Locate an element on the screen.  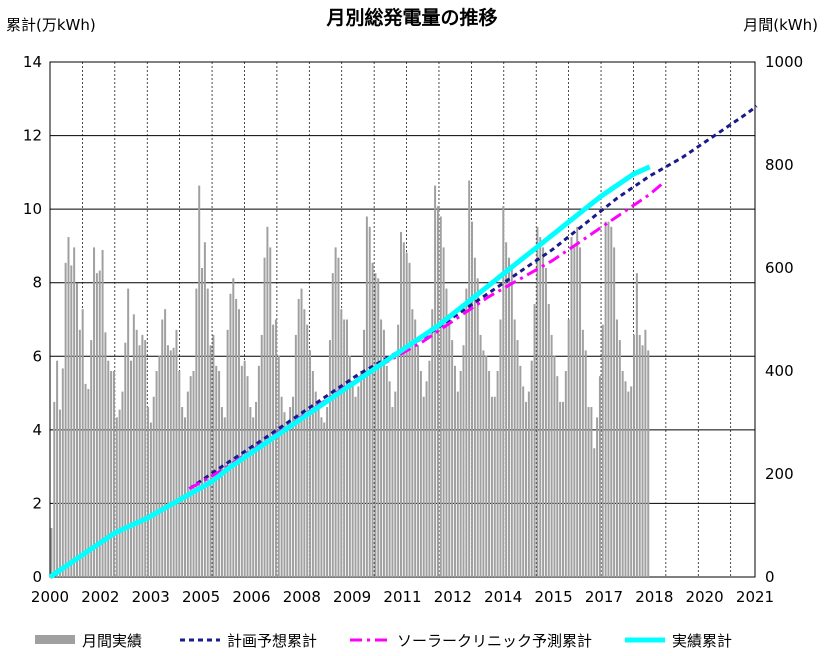
x-tick-label: 2006 is located at coordinates (251, 597).